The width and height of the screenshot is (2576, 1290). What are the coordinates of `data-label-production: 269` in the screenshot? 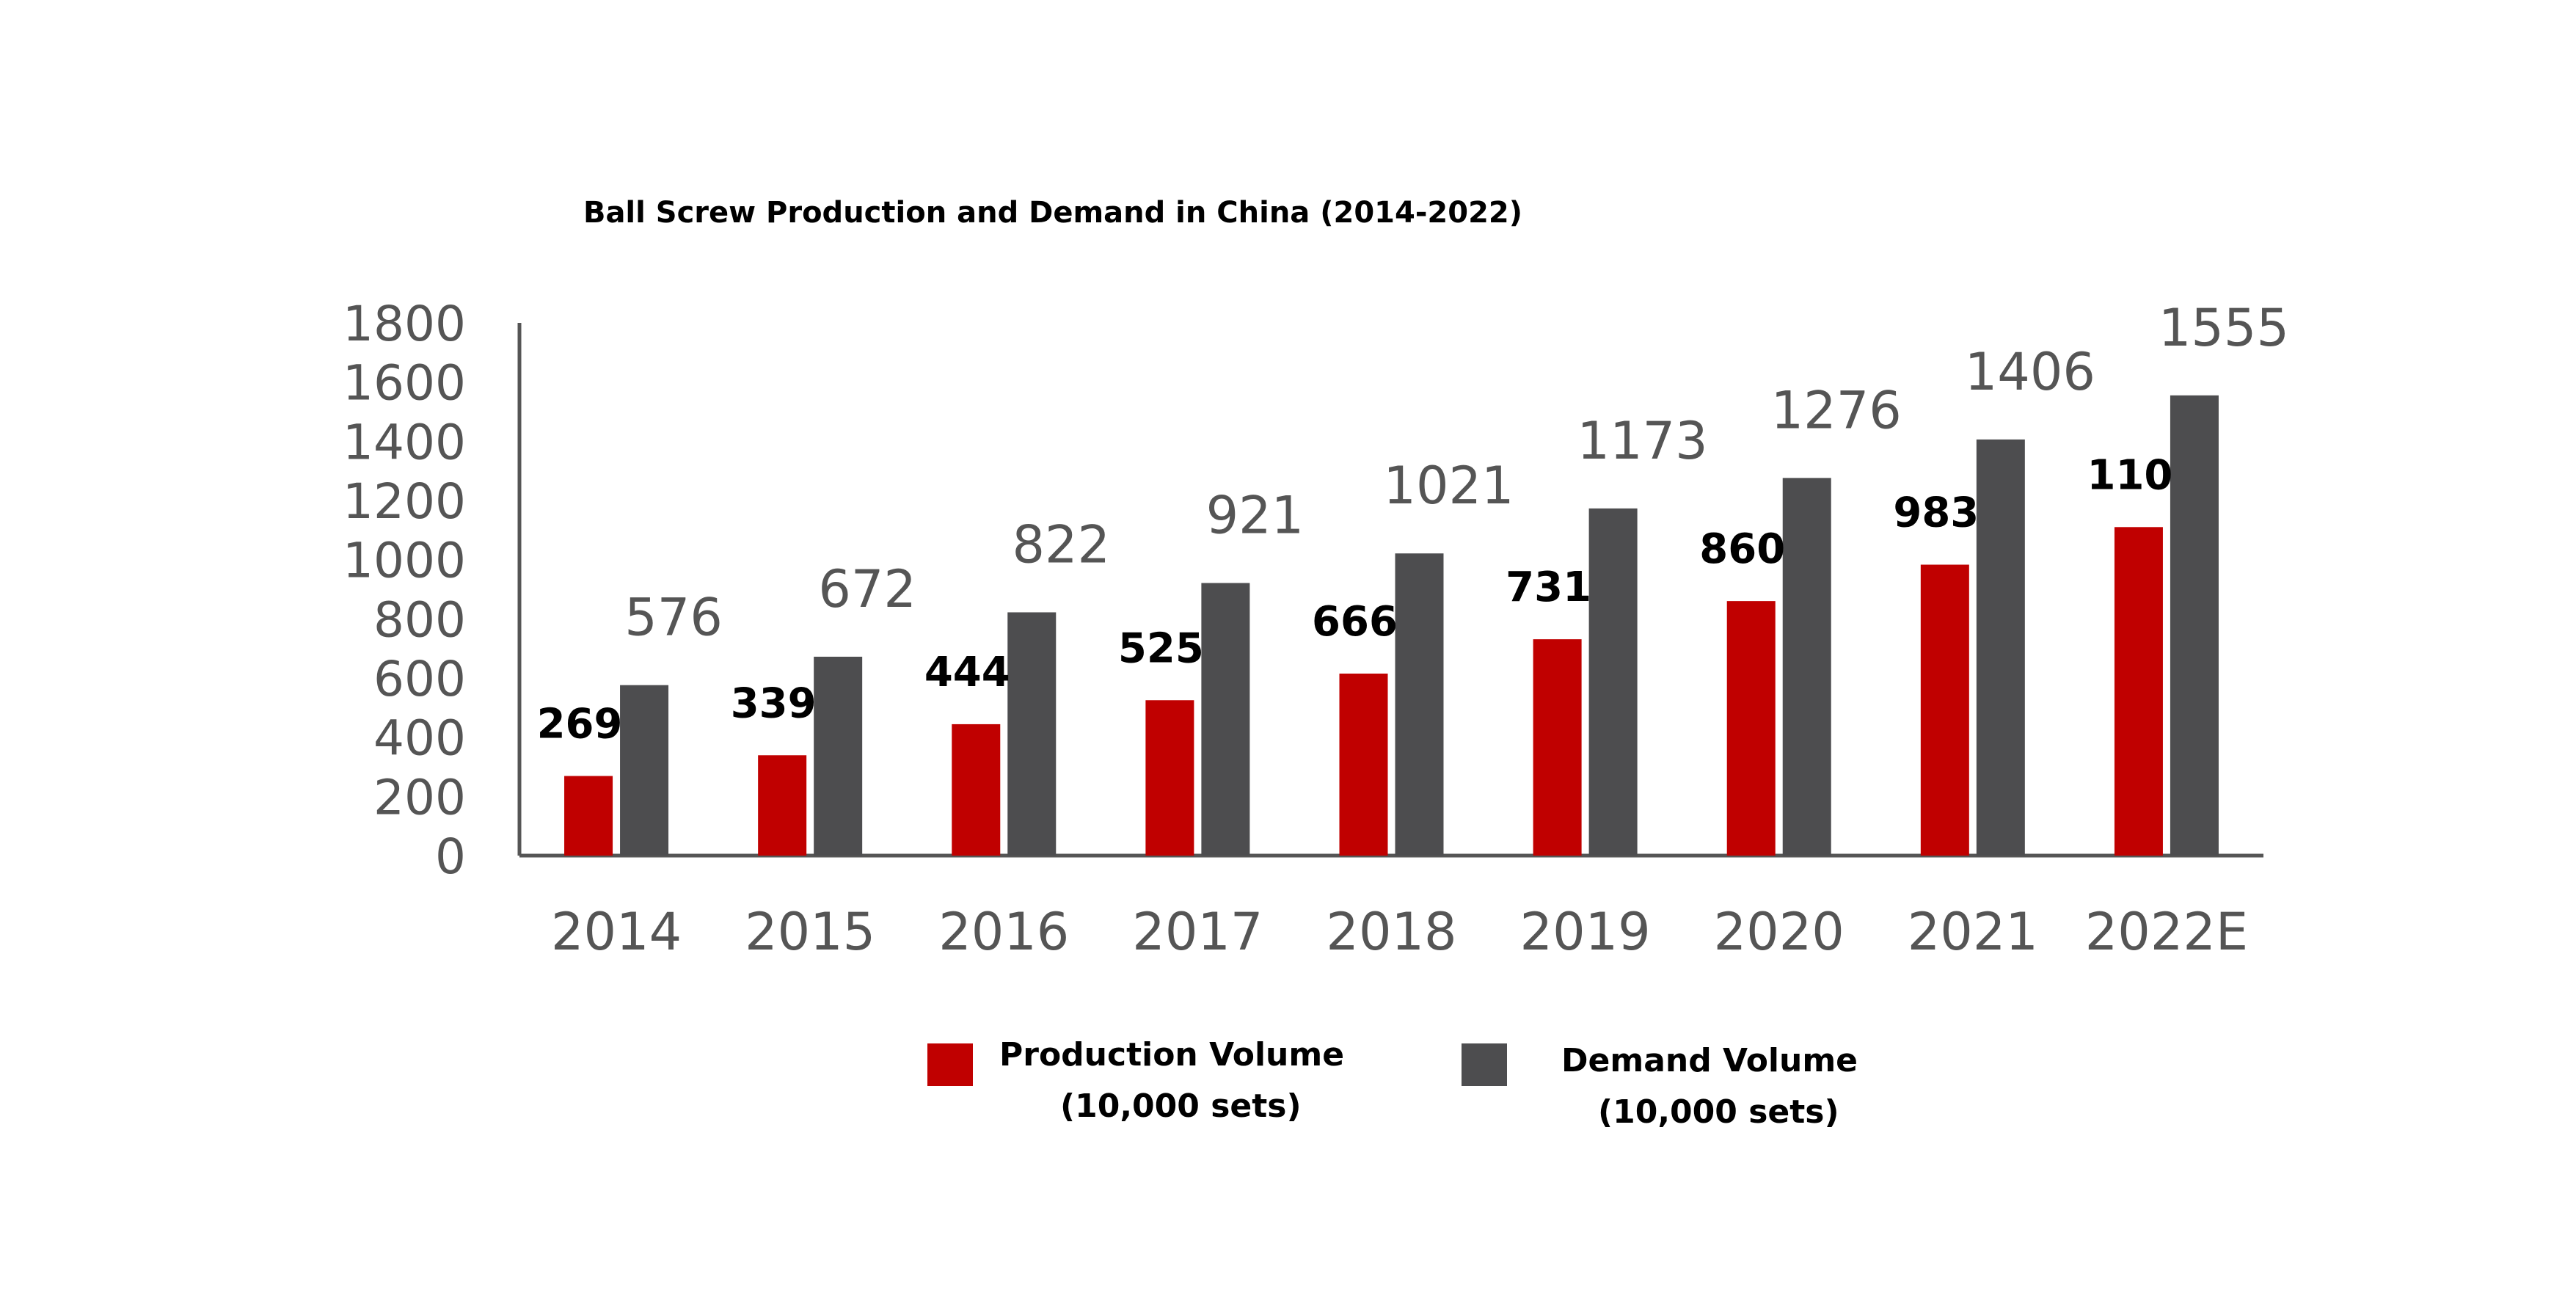 It's located at (580, 724).